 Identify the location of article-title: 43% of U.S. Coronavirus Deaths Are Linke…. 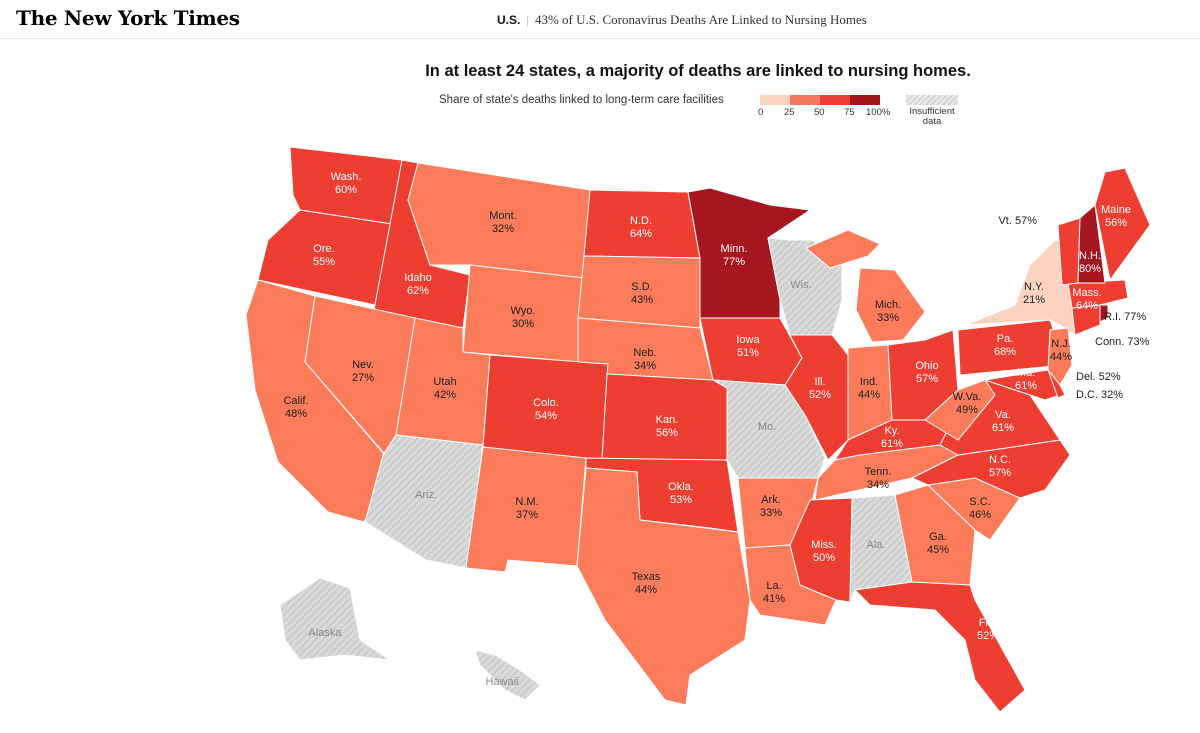
(700, 19).